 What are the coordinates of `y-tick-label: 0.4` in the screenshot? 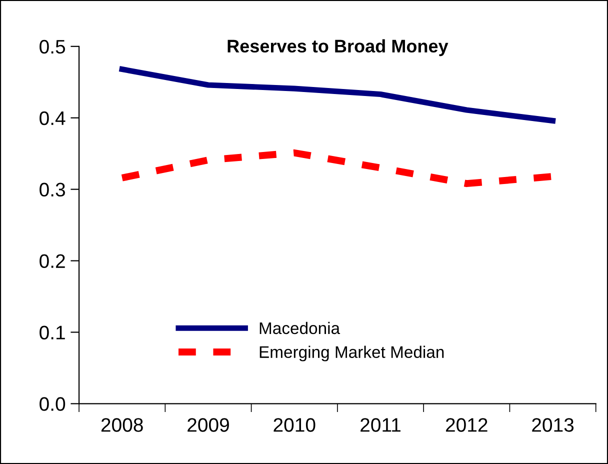 It's located at (53, 118).